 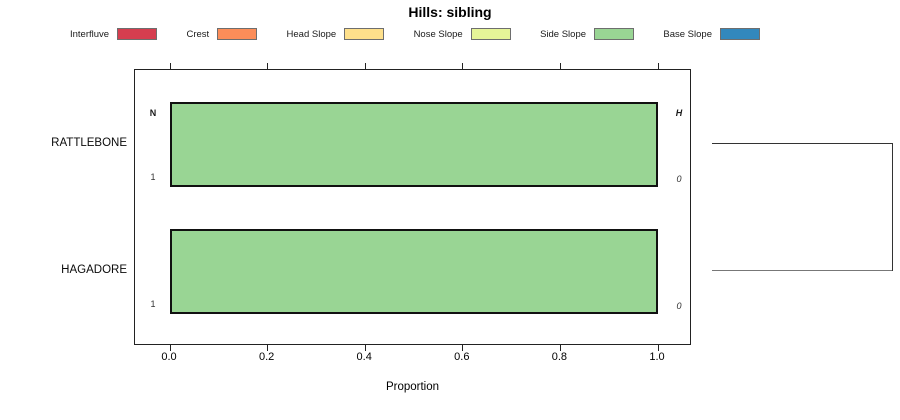 I want to click on legend-label: Head Slope, so click(x=311, y=34).